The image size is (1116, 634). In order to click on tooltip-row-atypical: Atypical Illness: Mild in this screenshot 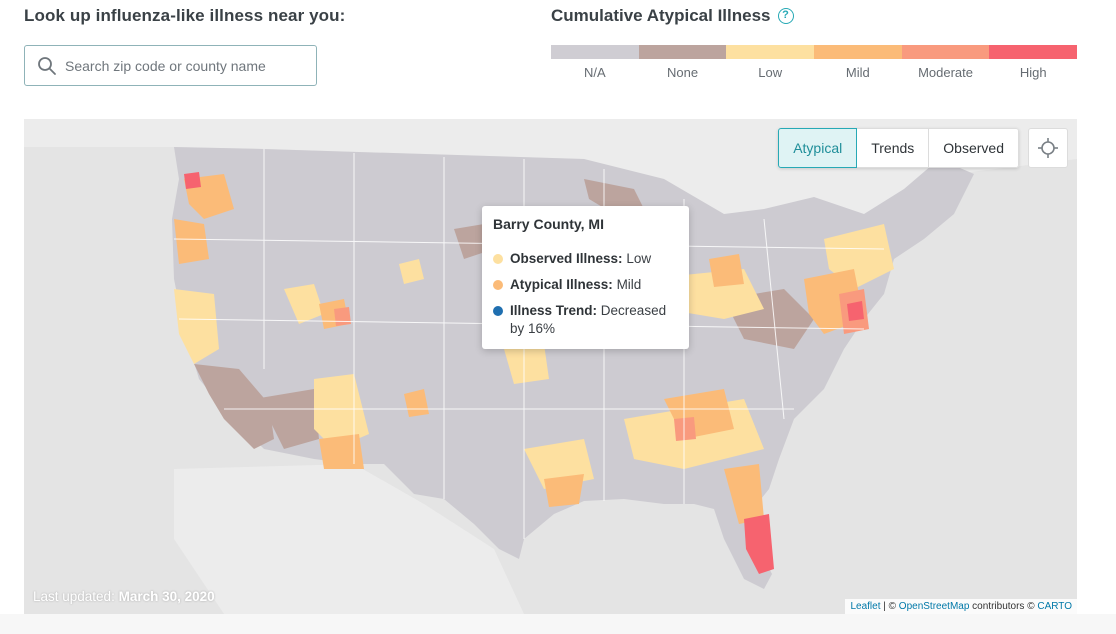, I will do `click(585, 285)`.